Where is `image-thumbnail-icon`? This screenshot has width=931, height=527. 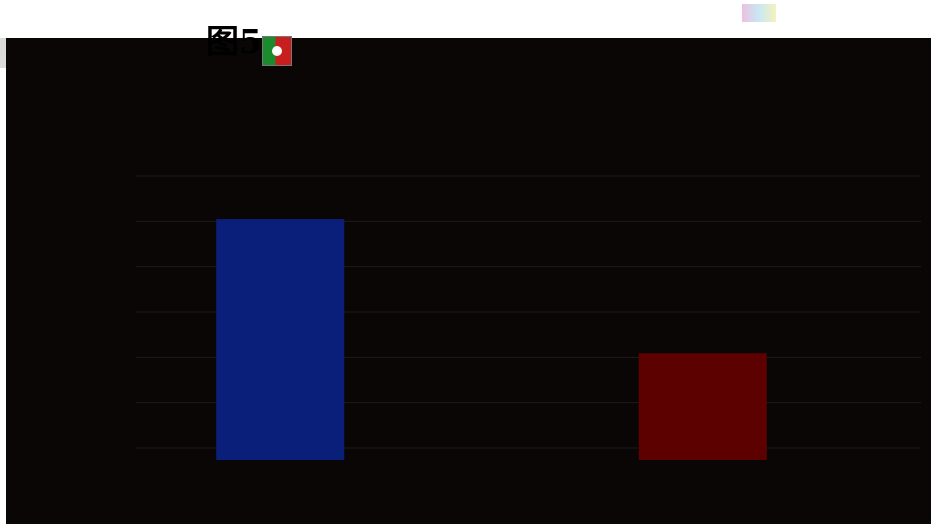
image-thumbnail-icon is located at coordinates (277, 51).